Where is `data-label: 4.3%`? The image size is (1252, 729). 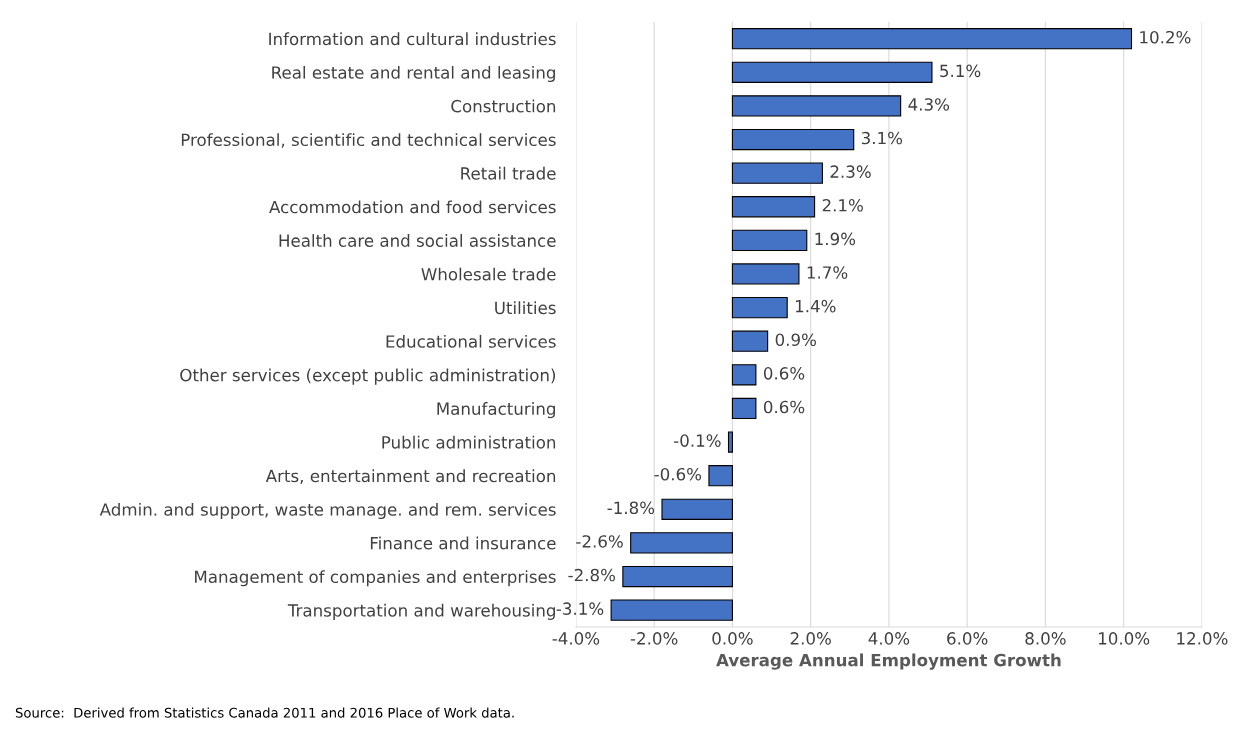
data-label: 4.3% is located at coordinates (929, 104).